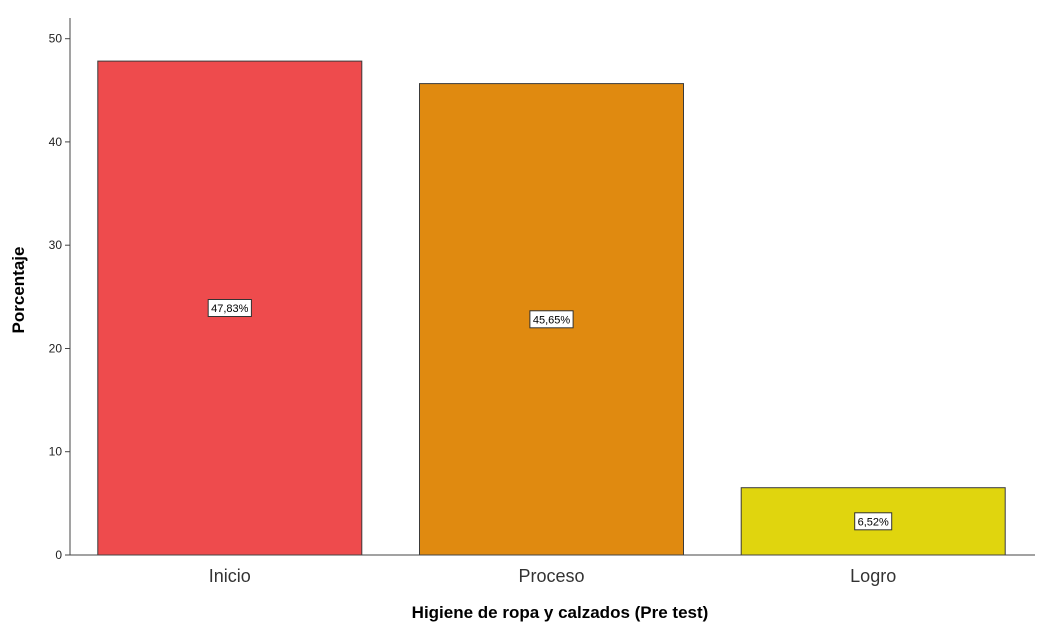 The image size is (1038, 625). Describe the element at coordinates (18, 290) in the screenshot. I see `y-axis-title: Porcentaje` at that location.